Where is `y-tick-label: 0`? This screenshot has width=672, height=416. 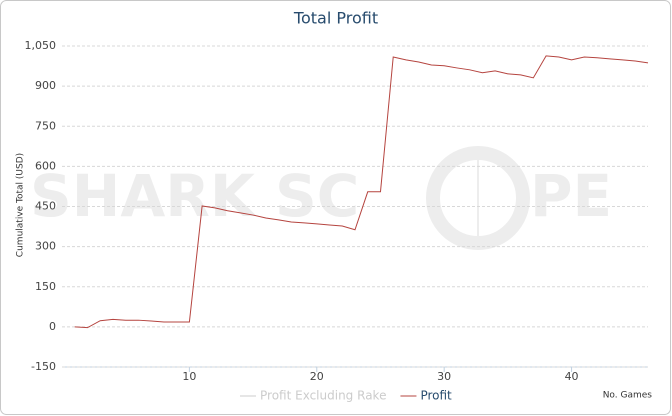 y-tick-label: 0 is located at coordinates (52, 326).